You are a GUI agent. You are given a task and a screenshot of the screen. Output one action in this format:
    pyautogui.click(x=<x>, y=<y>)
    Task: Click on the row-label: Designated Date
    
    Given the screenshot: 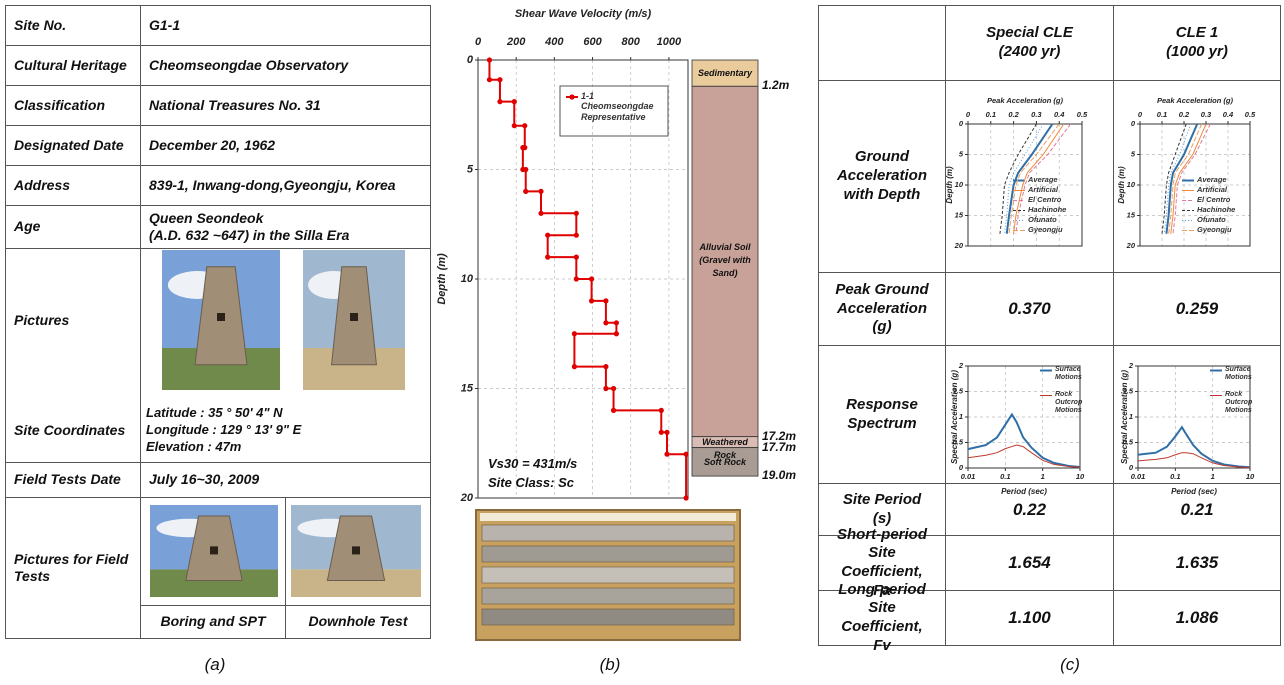 What is the action you would take?
    pyautogui.click(x=73, y=145)
    